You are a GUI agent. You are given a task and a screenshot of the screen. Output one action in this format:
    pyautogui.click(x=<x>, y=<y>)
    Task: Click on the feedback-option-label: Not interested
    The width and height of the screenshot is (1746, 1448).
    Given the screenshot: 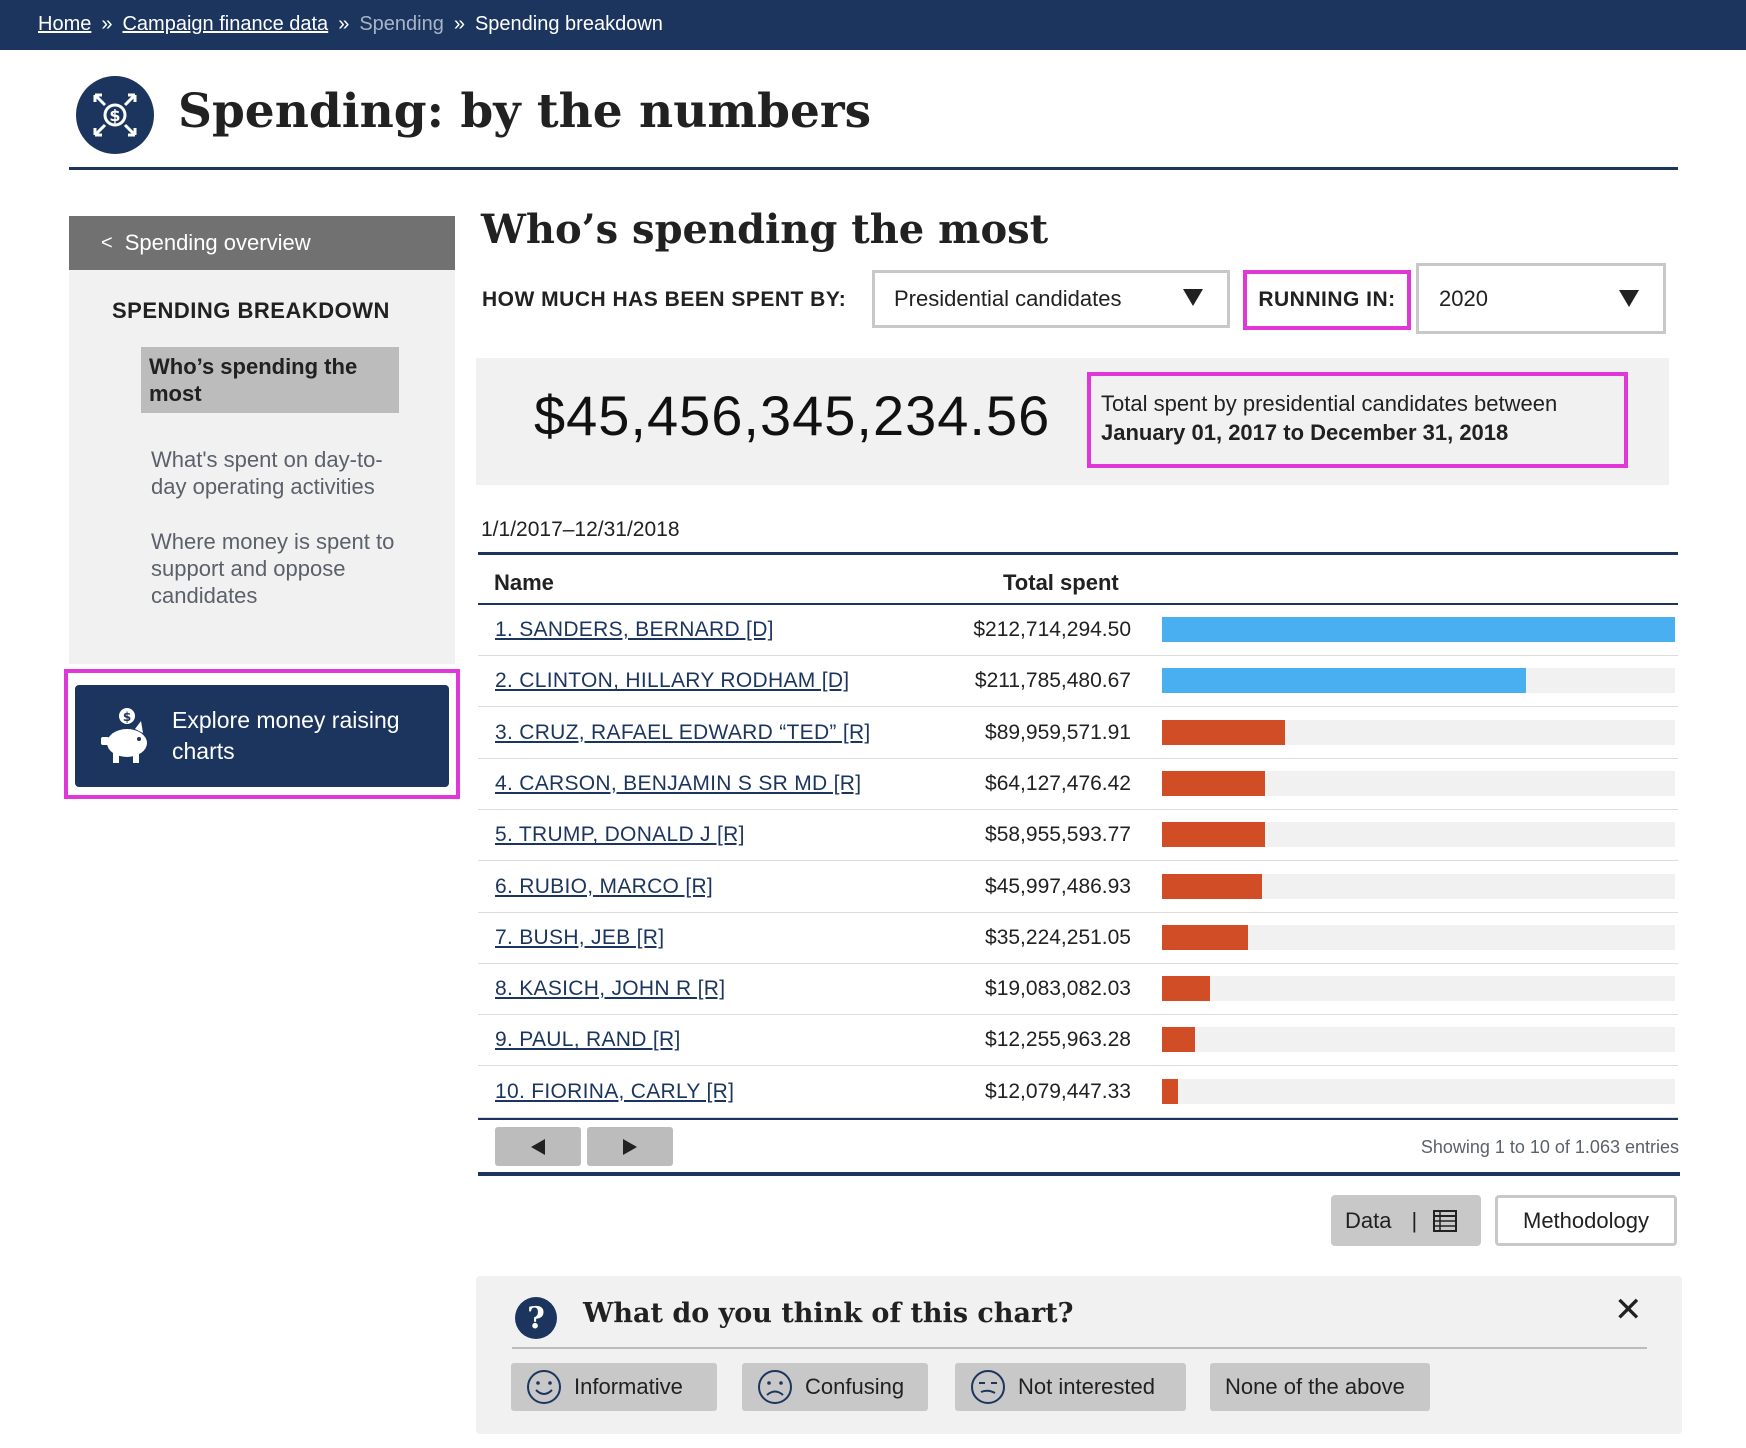 What is the action you would take?
    pyautogui.click(x=1086, y=1386)
    